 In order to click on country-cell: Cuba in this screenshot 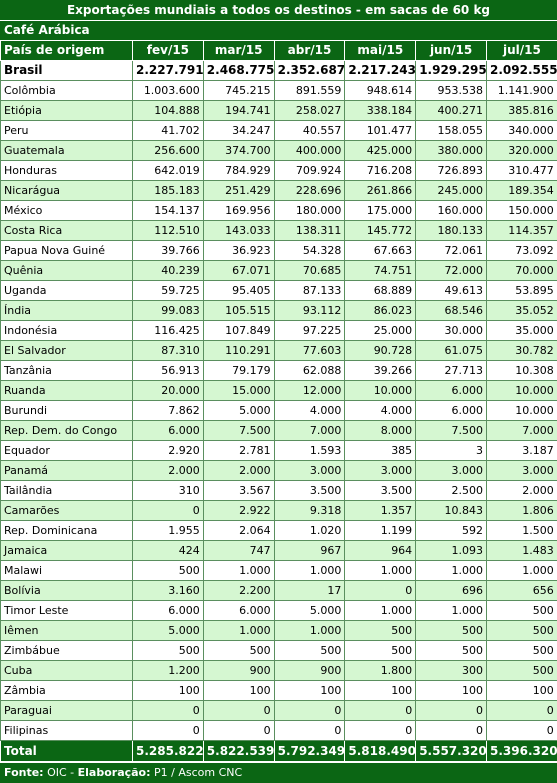, I will do `click(67, 671)`.